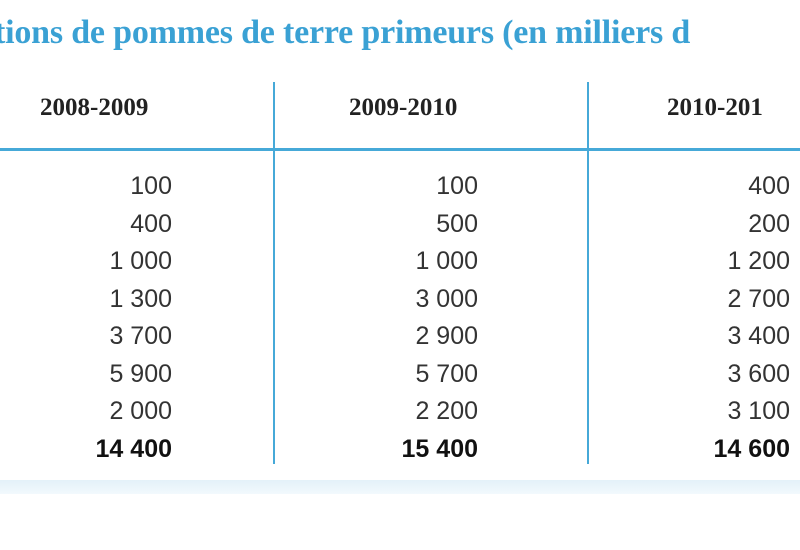  What do you see at coordinates (133, 448) in the screenshot?
I see `total-cell: 14 400` at bounding box center [133, 448].